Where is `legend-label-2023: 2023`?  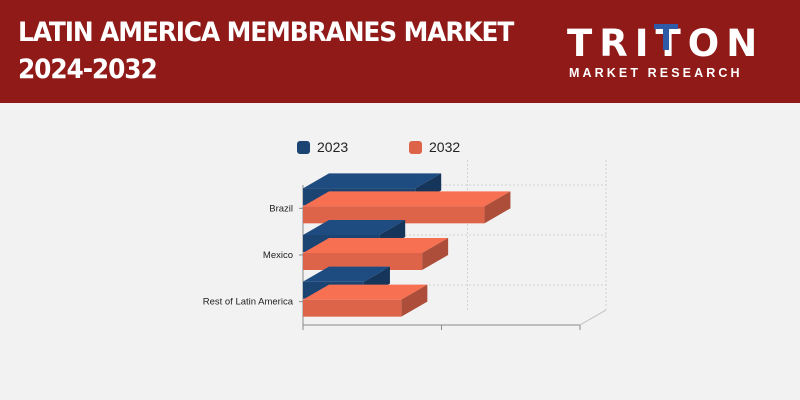
legend-label-2023: 2023 is located at coordinates (333, 147).